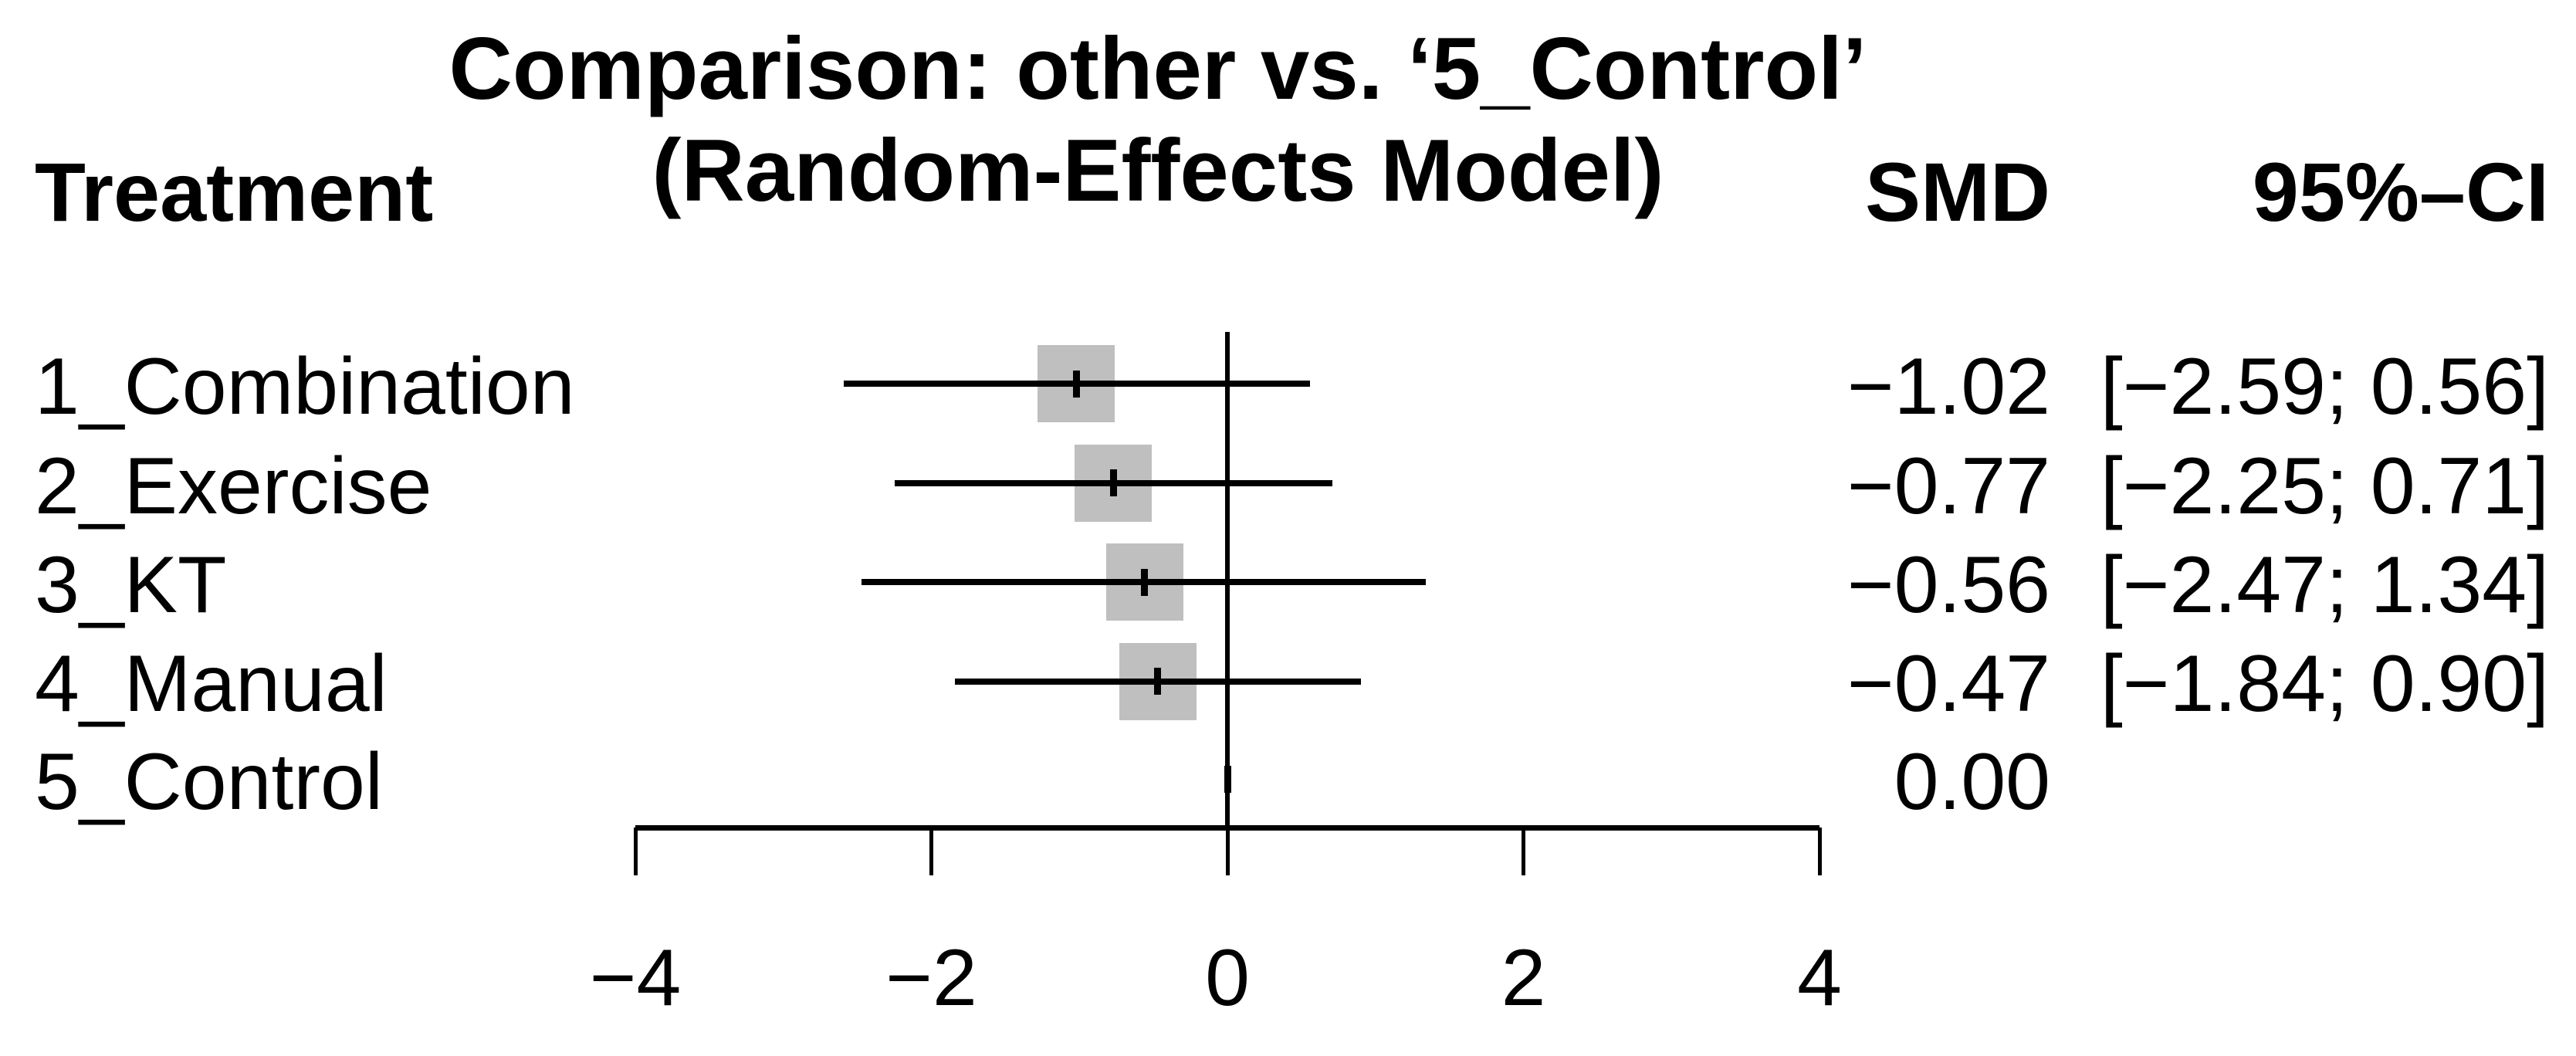  Describe the element at coordinates (1948, 585) in the screenshot. I see `smd-value: −0.56` at that location.